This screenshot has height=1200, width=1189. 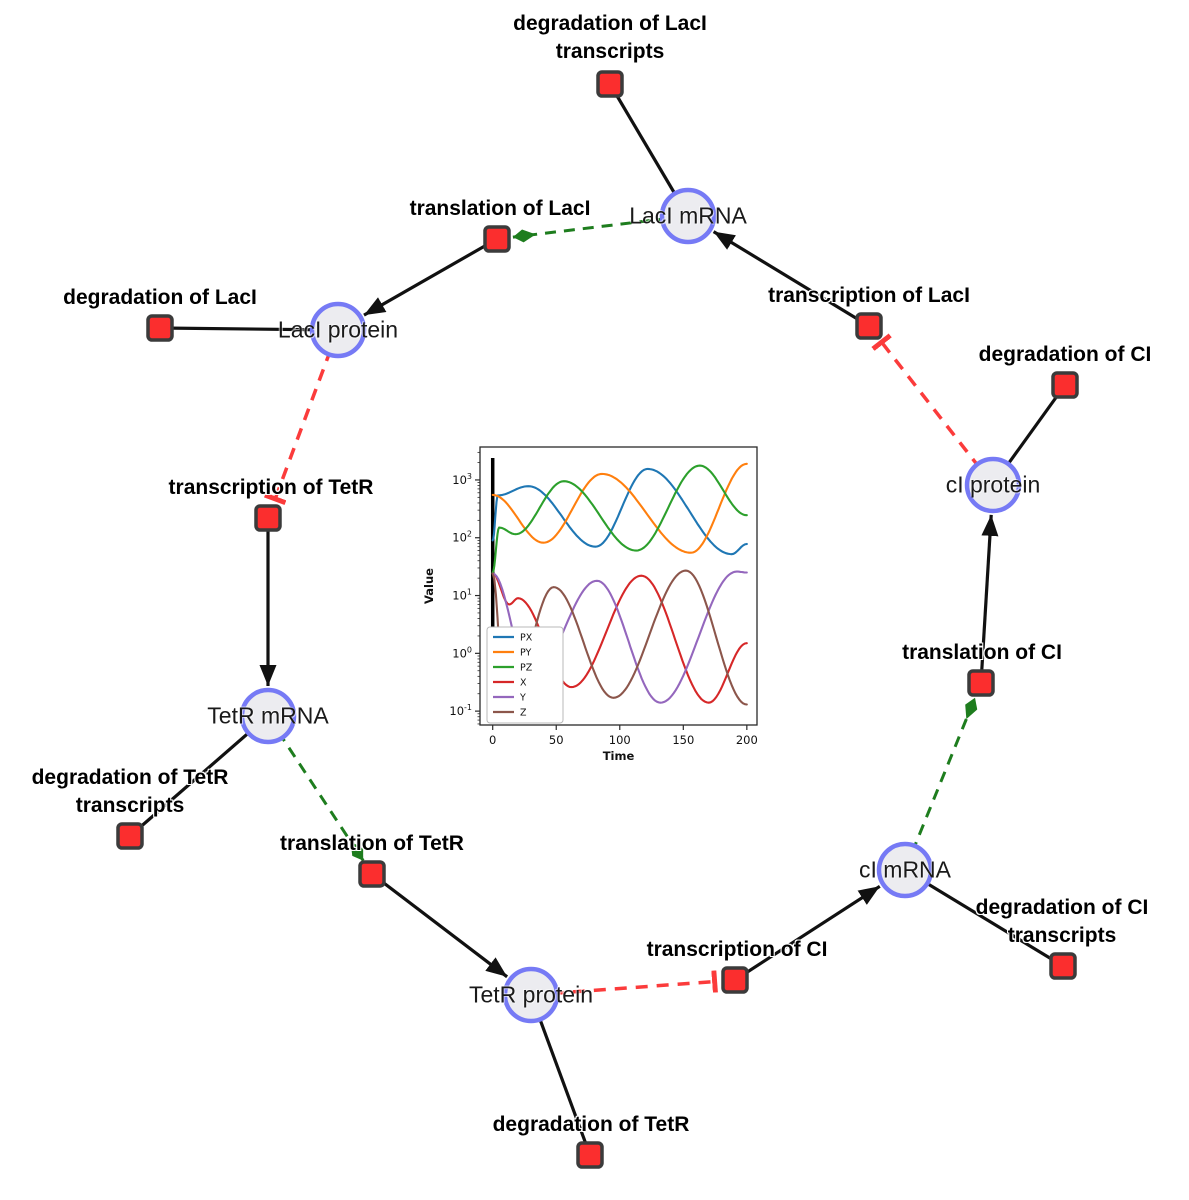 I want to click on reaction-node-degradation-laci-transcripts, so click(x=610, y=84).